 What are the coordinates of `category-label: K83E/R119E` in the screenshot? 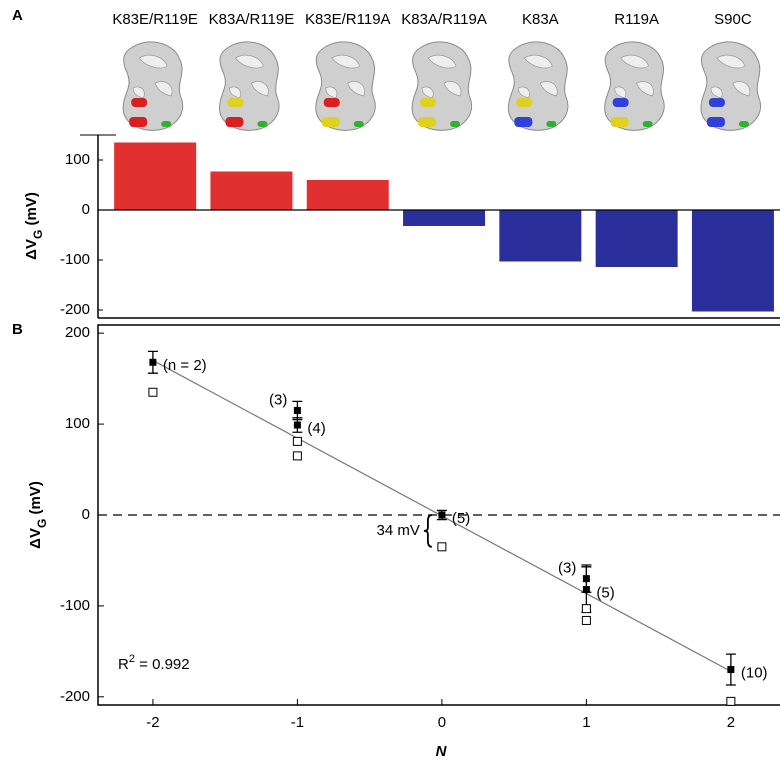 It's located at (155, 19).